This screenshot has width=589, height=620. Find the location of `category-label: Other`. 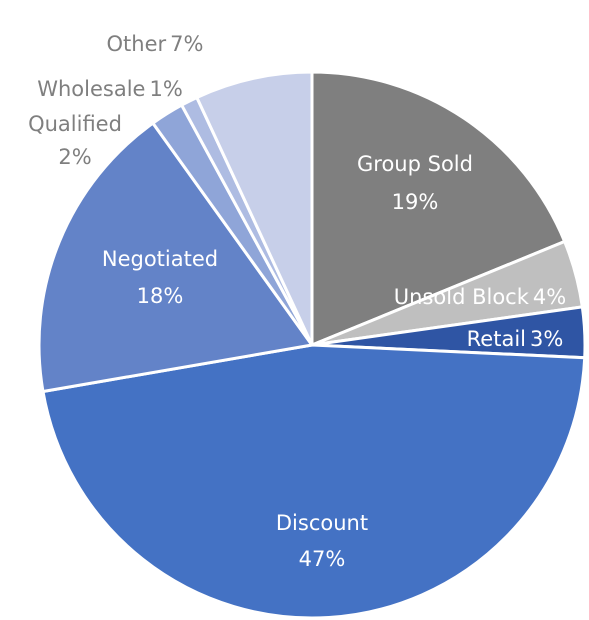

category-label: Other is located at coordinates (137, 44).